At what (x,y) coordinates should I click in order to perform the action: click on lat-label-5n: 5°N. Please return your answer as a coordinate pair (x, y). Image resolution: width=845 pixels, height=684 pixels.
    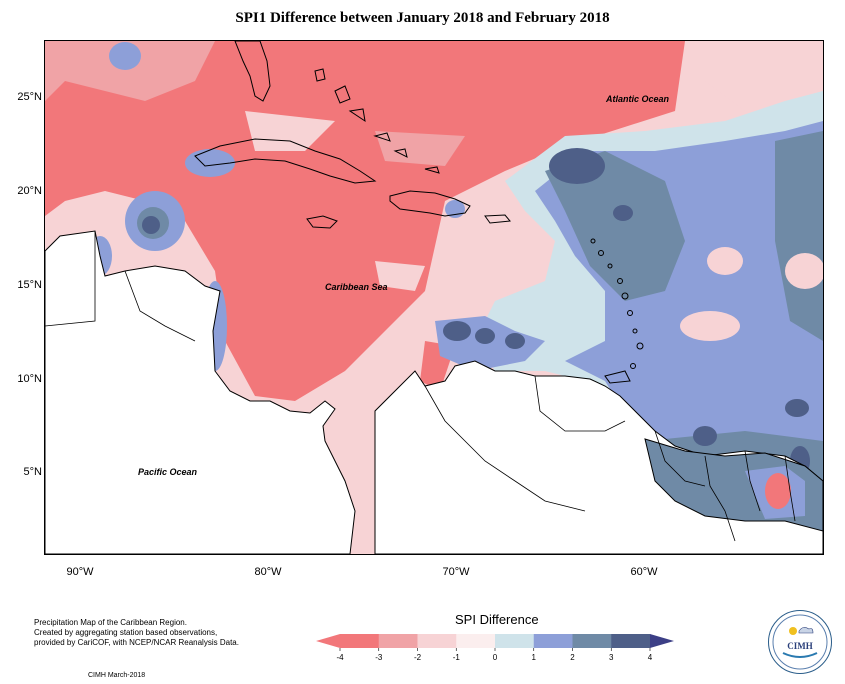
    Looking at the image, I should click on (32, 472).